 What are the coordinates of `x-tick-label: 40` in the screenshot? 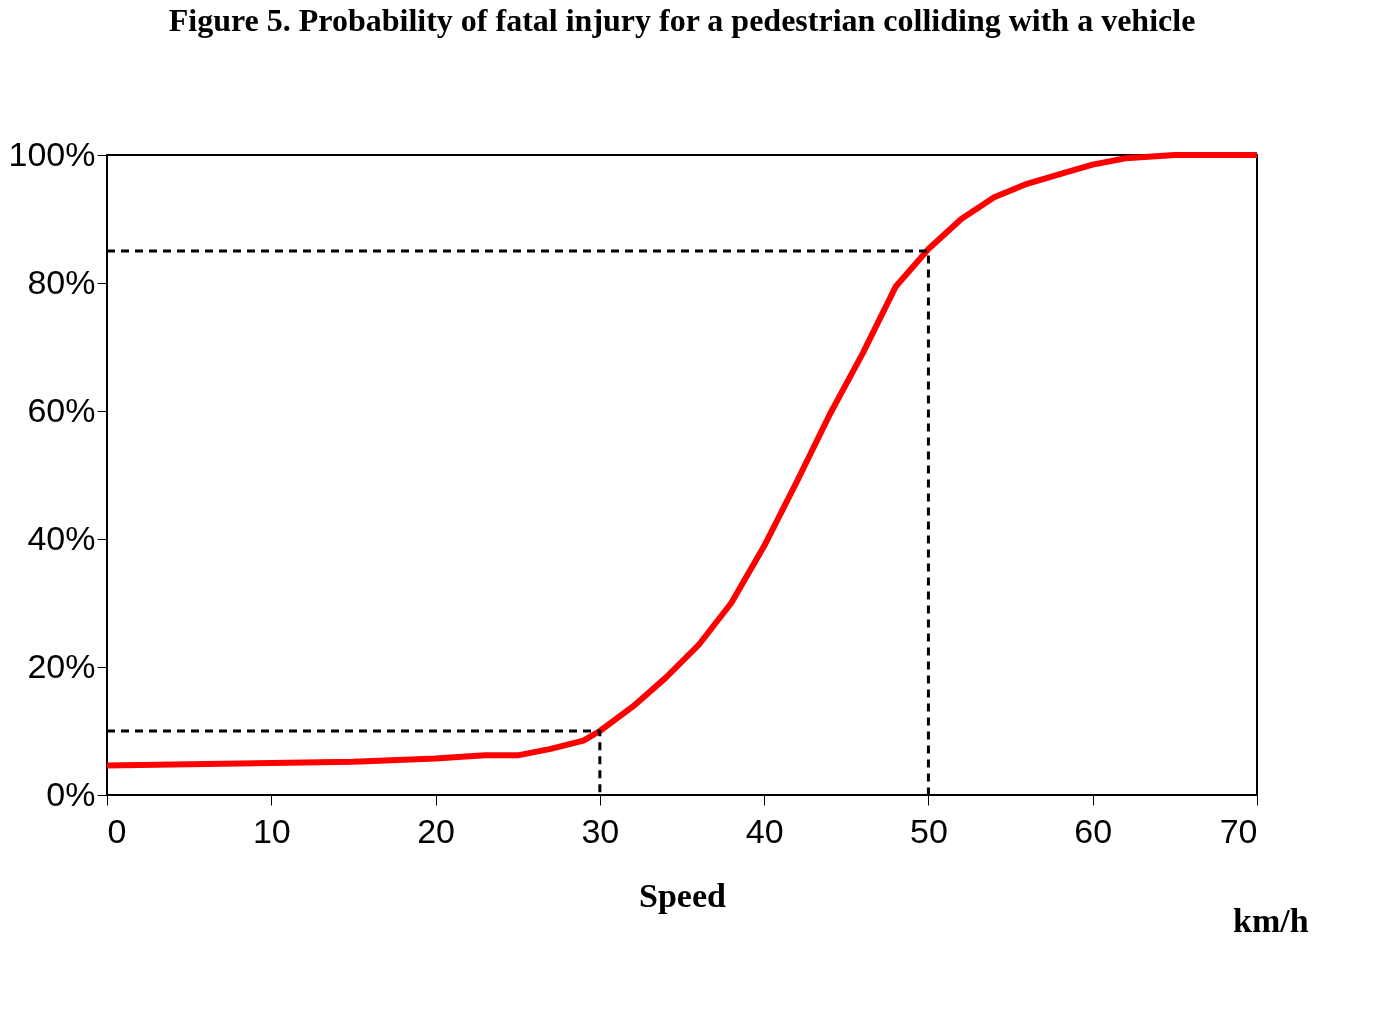 It's located at (764, 830).